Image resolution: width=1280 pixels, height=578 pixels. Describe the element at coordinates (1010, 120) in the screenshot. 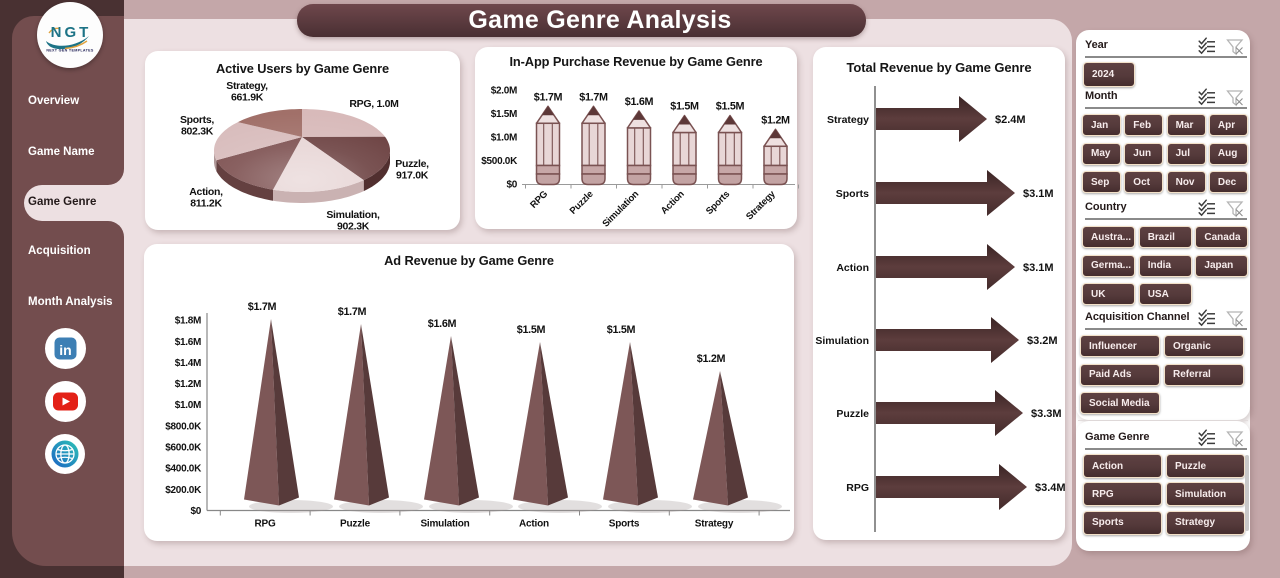

I see `svg-text: $2.4M` at that location.